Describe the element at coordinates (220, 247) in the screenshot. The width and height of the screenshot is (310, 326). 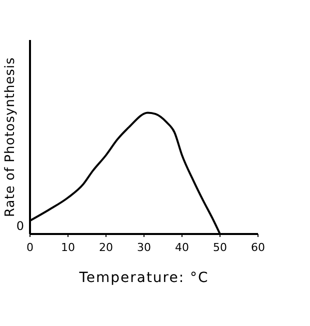
I see `x-tick-label: 50` at that location.